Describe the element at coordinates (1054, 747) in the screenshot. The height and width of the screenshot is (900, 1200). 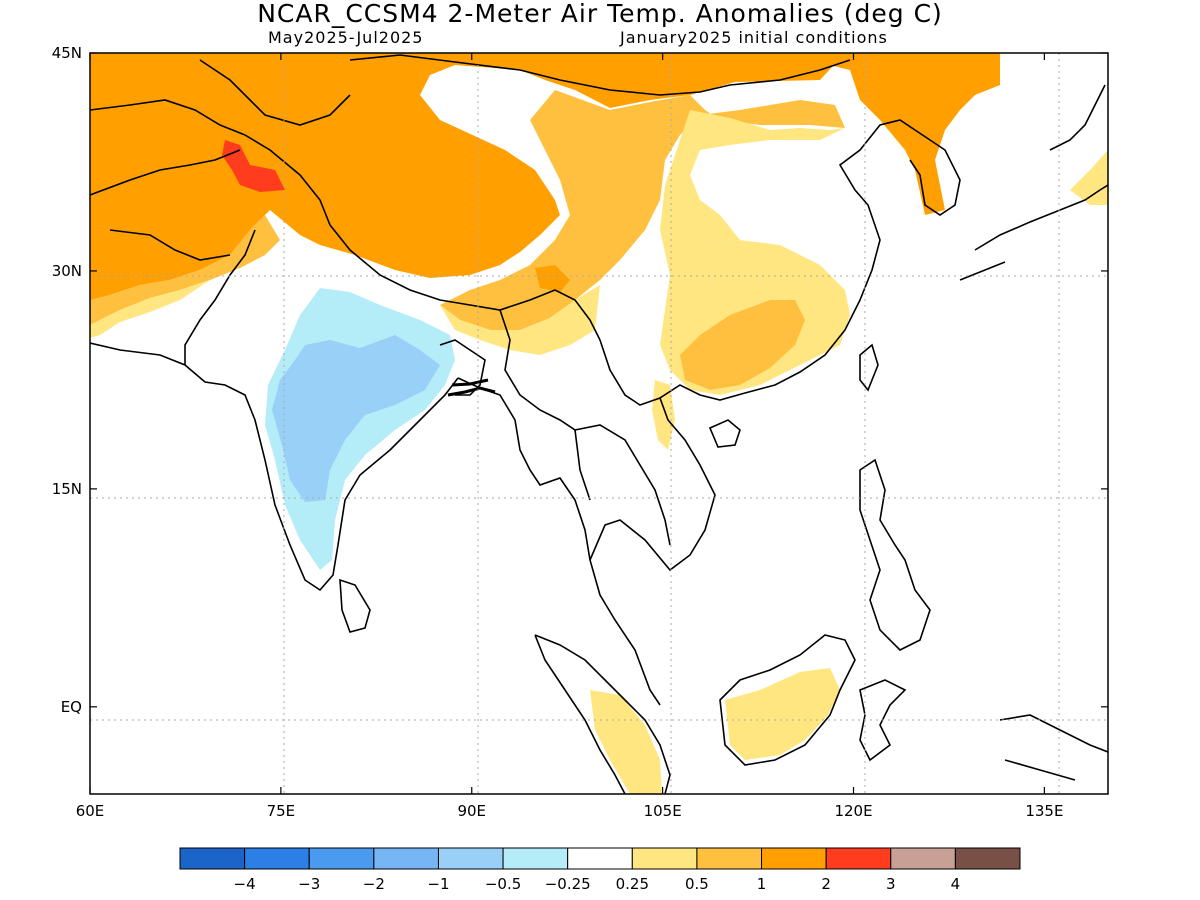
I see `coastline-new-guinea` at that location.